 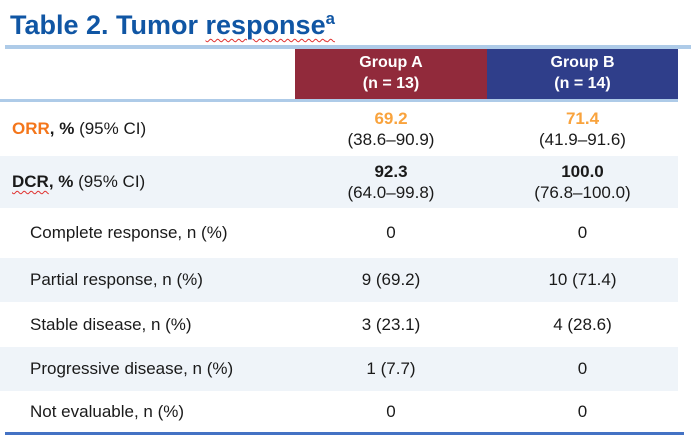 I want to click on dcr-percent: , %, so click(x=61, y=182).